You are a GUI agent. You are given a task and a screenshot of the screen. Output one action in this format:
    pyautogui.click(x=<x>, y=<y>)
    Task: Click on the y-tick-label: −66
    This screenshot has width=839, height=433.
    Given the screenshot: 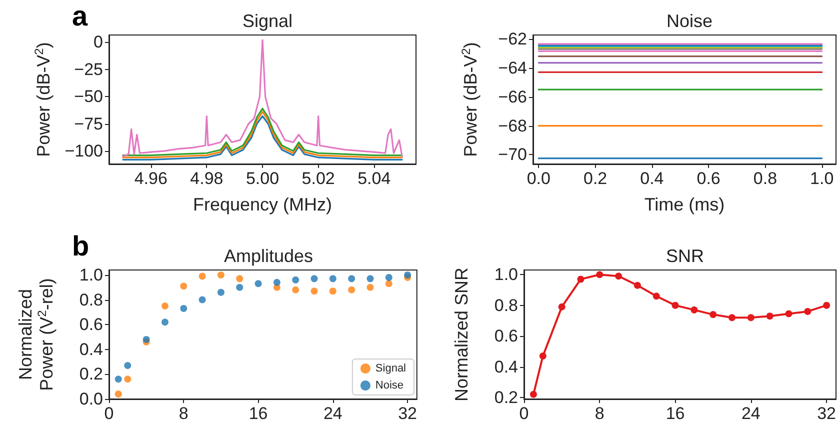 What is the action you would take?
    pyautogui.click(x=512, y=96)
    